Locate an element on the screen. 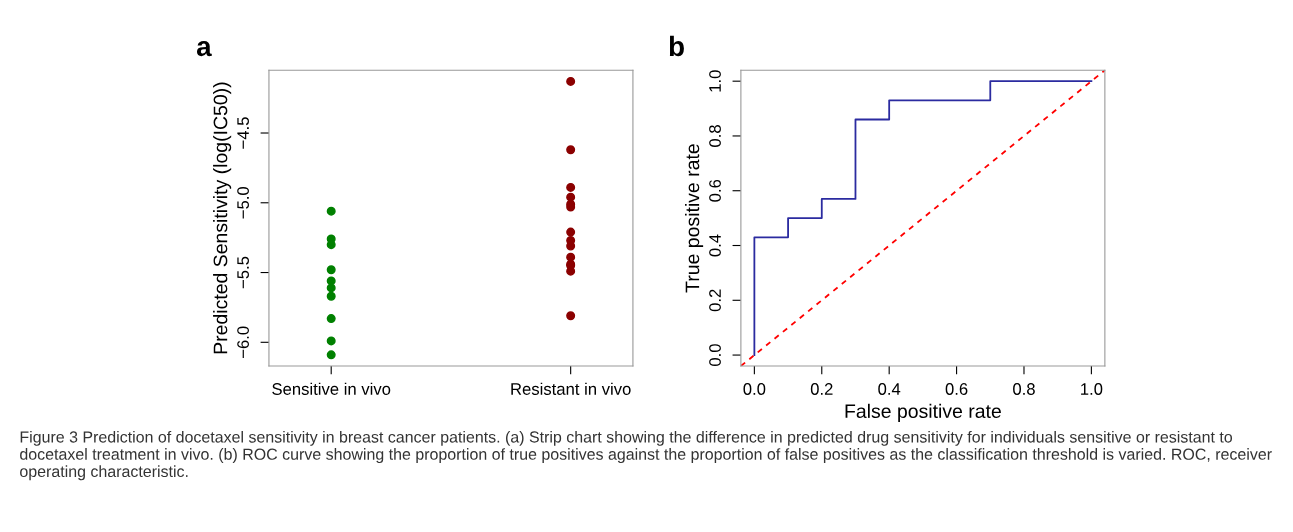 This screenshot has width=1293, height=532. chart-title: b is located at coordinates (676, 46).